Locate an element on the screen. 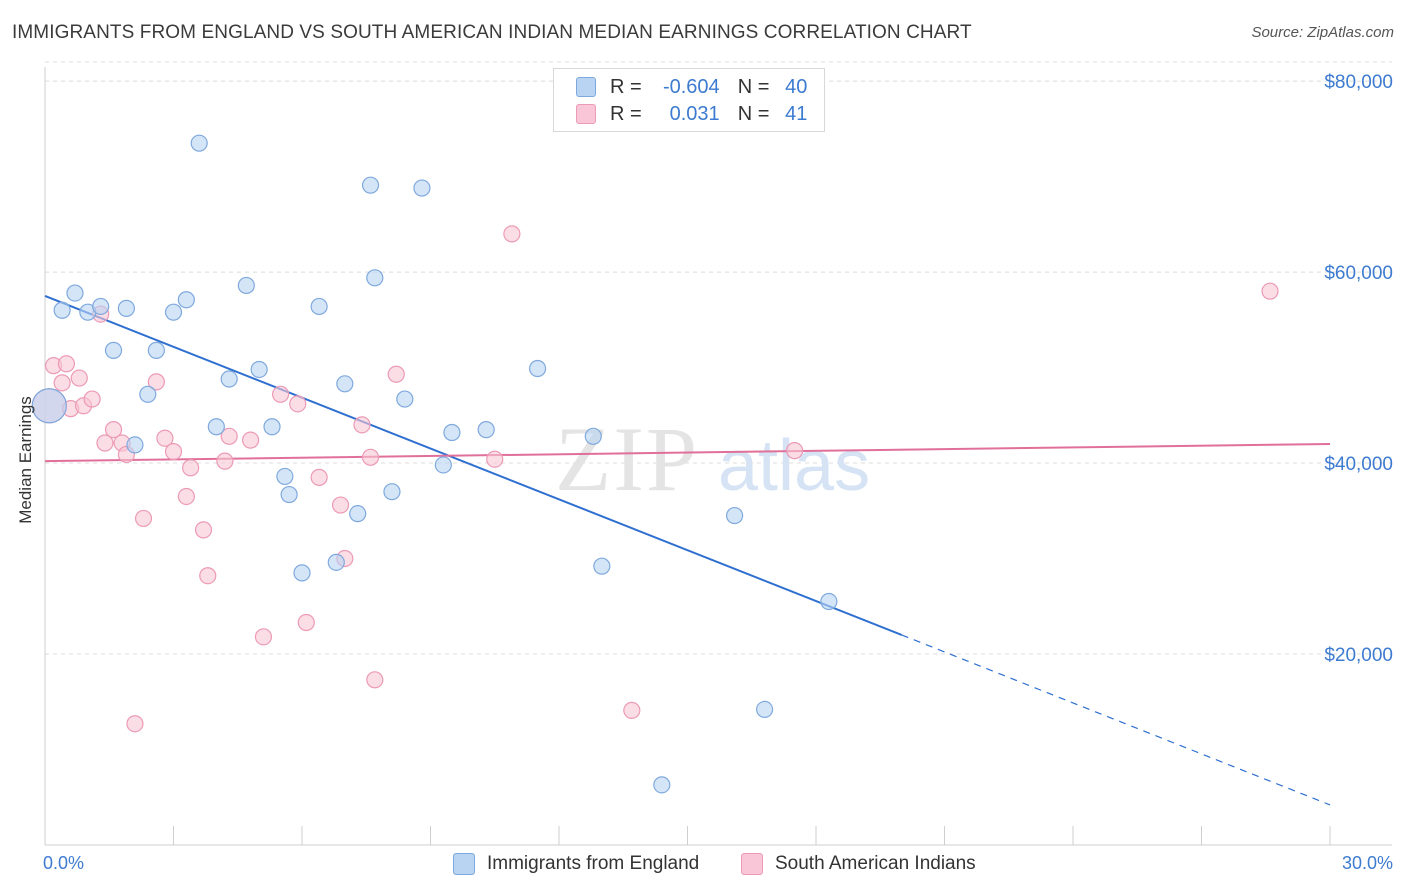  bottom-legend-south-american: South American Indians is located at coordinates (858, 864).